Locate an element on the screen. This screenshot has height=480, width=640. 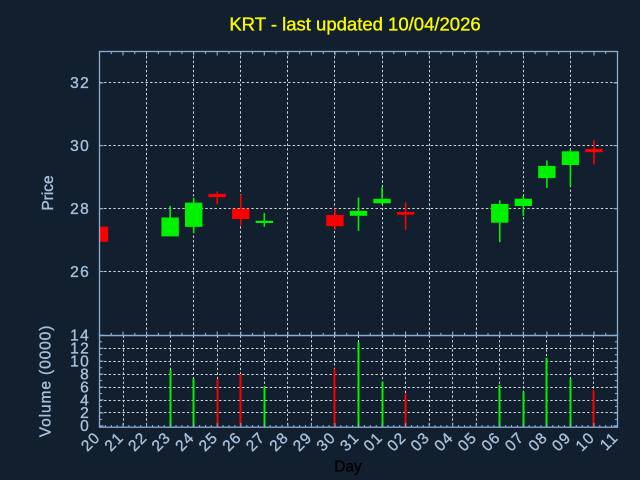
svg-text: 6 is located at coordinates (85, 387).